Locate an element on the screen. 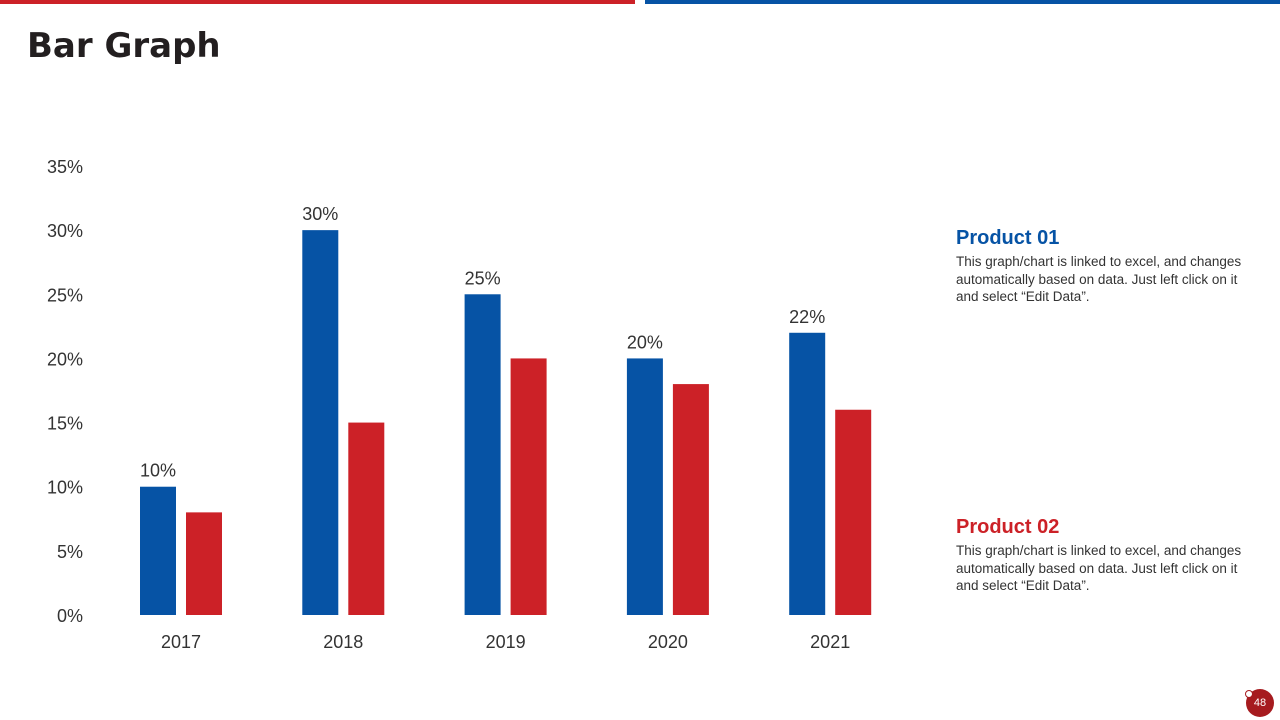 This screenshot has height=720, width=1280. data-label: 30% is located at coordinates (320, 214).